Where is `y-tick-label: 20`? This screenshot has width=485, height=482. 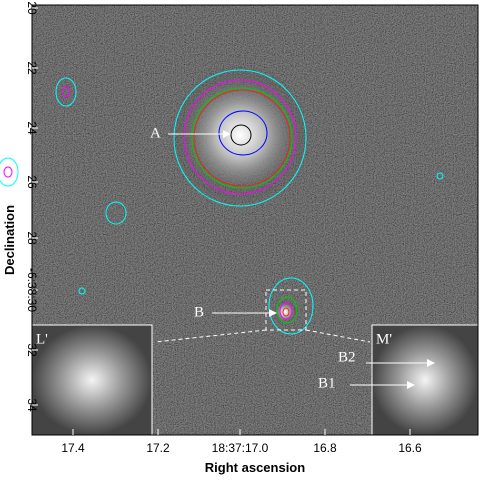
y-tick-label: 20 is located at coordinates (32, 8).